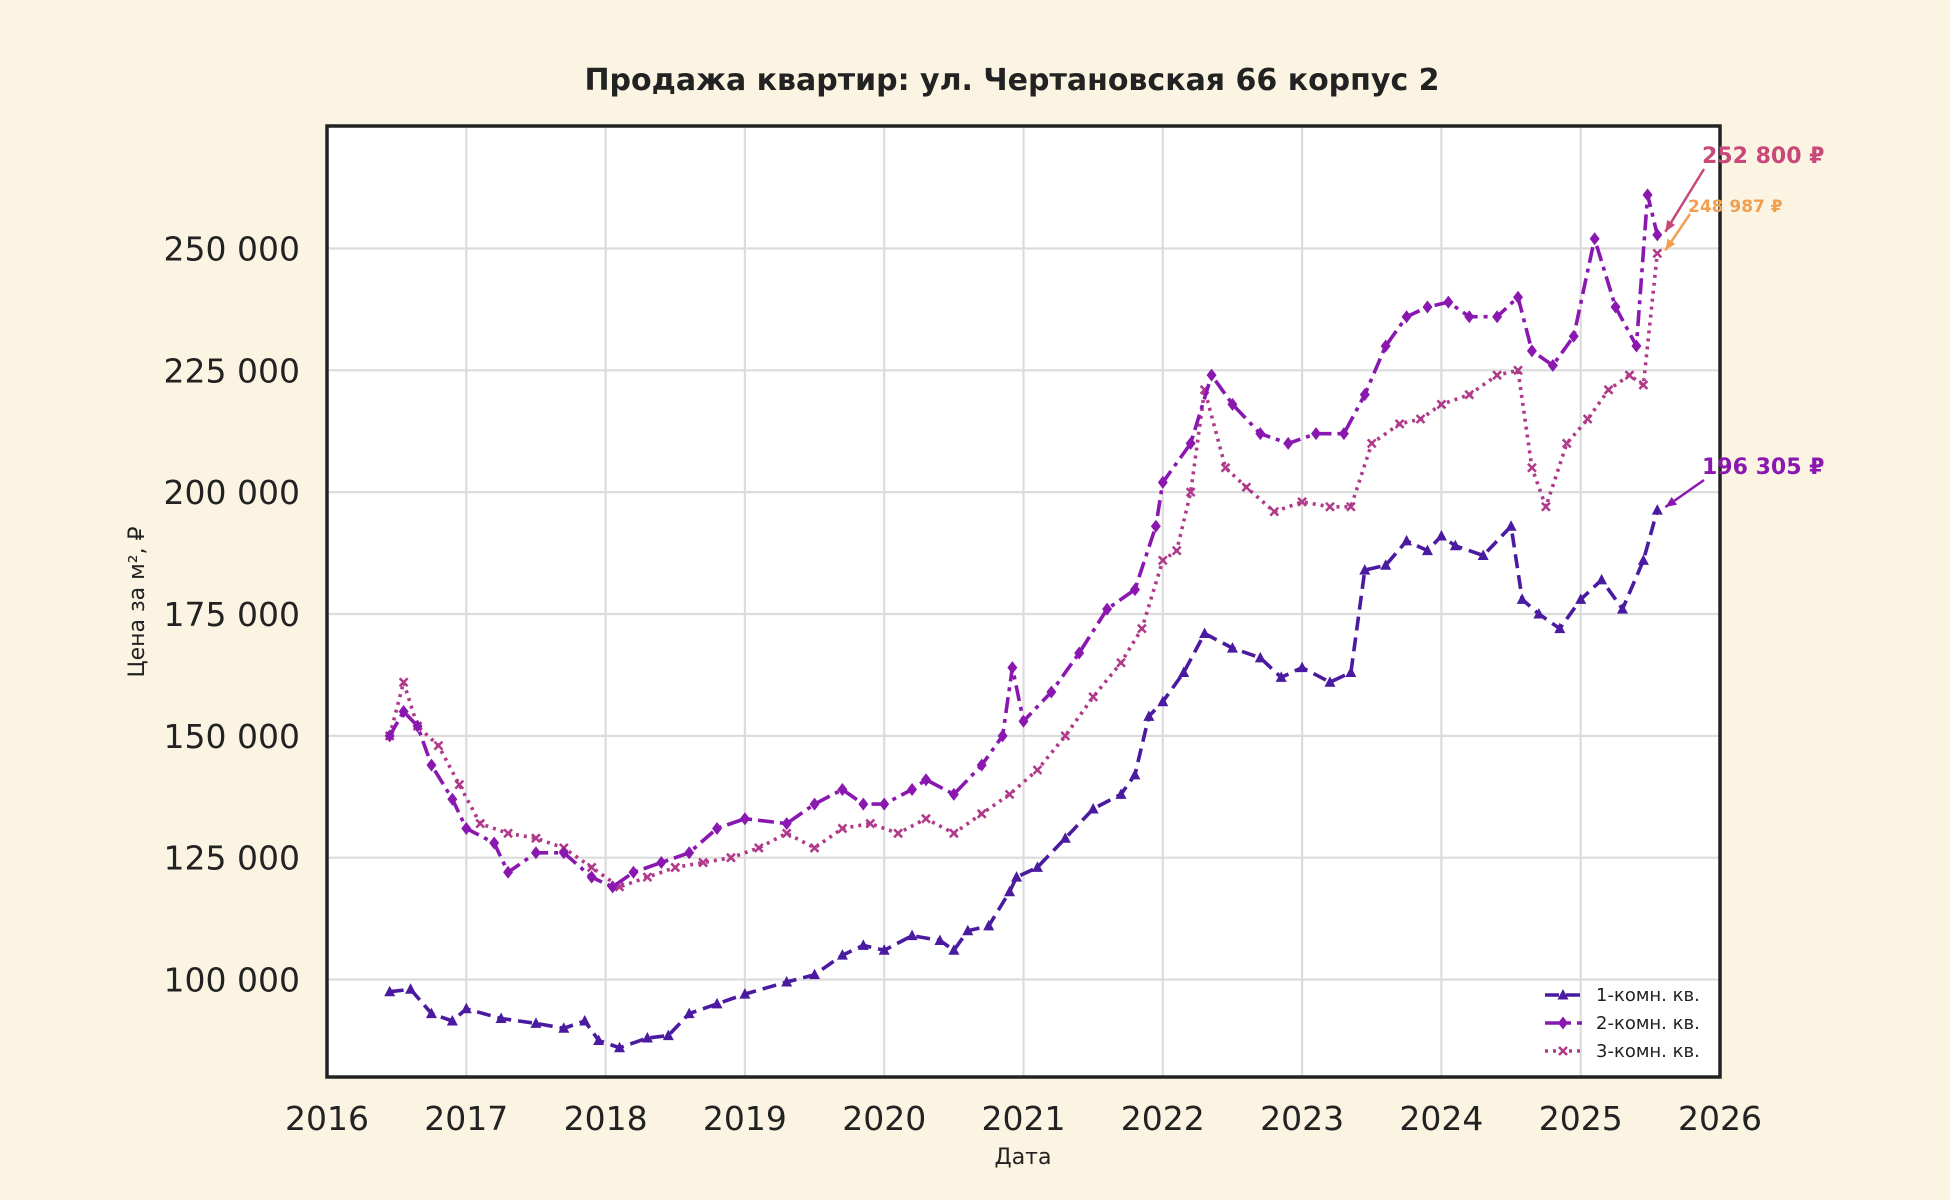  What do you see at coordinates (232, 492) in the screenshot?
I see `y-tick-label: 200 000` at bounding box center [232, 492].